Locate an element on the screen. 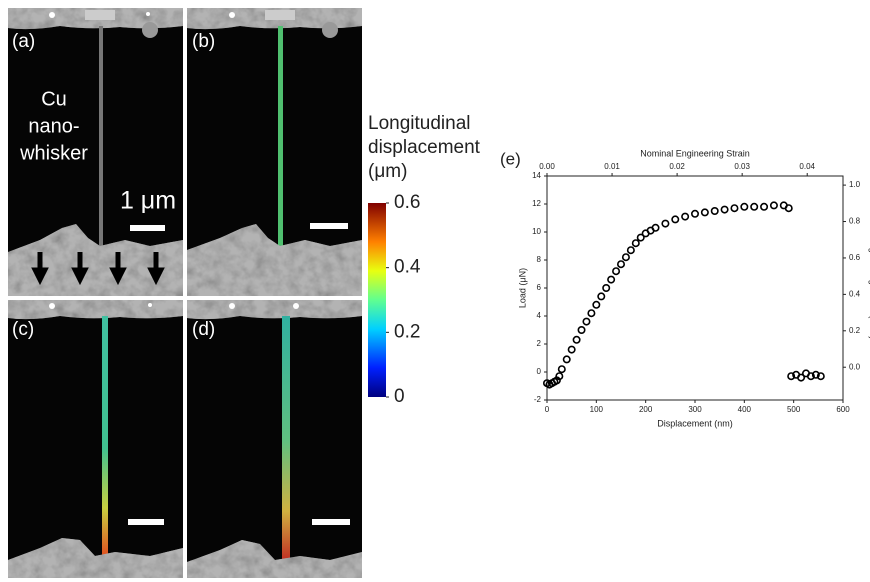 This screenshot has width=870, height=582. x-tick-label: 100 is located at coordinates (597, 409).